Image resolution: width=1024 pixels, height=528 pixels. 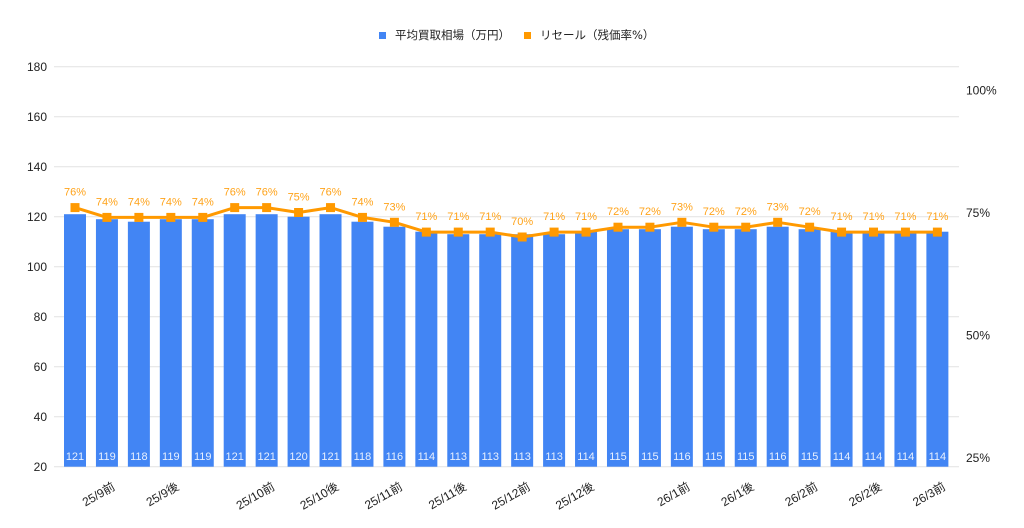 I want to click on left-axis-tick-label: 20, so click(x=41, y=467).